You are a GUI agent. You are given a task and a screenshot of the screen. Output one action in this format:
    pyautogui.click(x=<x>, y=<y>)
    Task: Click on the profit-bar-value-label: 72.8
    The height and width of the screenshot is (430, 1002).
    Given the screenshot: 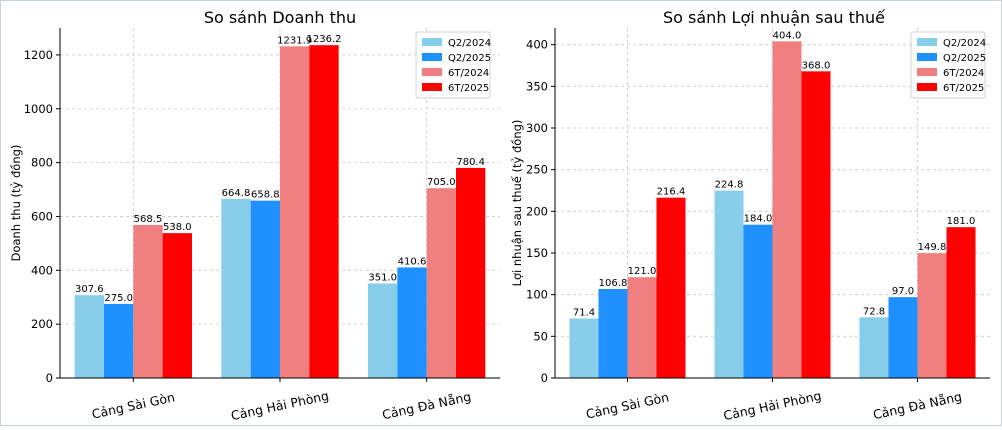 What is the action you would take?
    pyautogui.click(x=874, y=311)
    